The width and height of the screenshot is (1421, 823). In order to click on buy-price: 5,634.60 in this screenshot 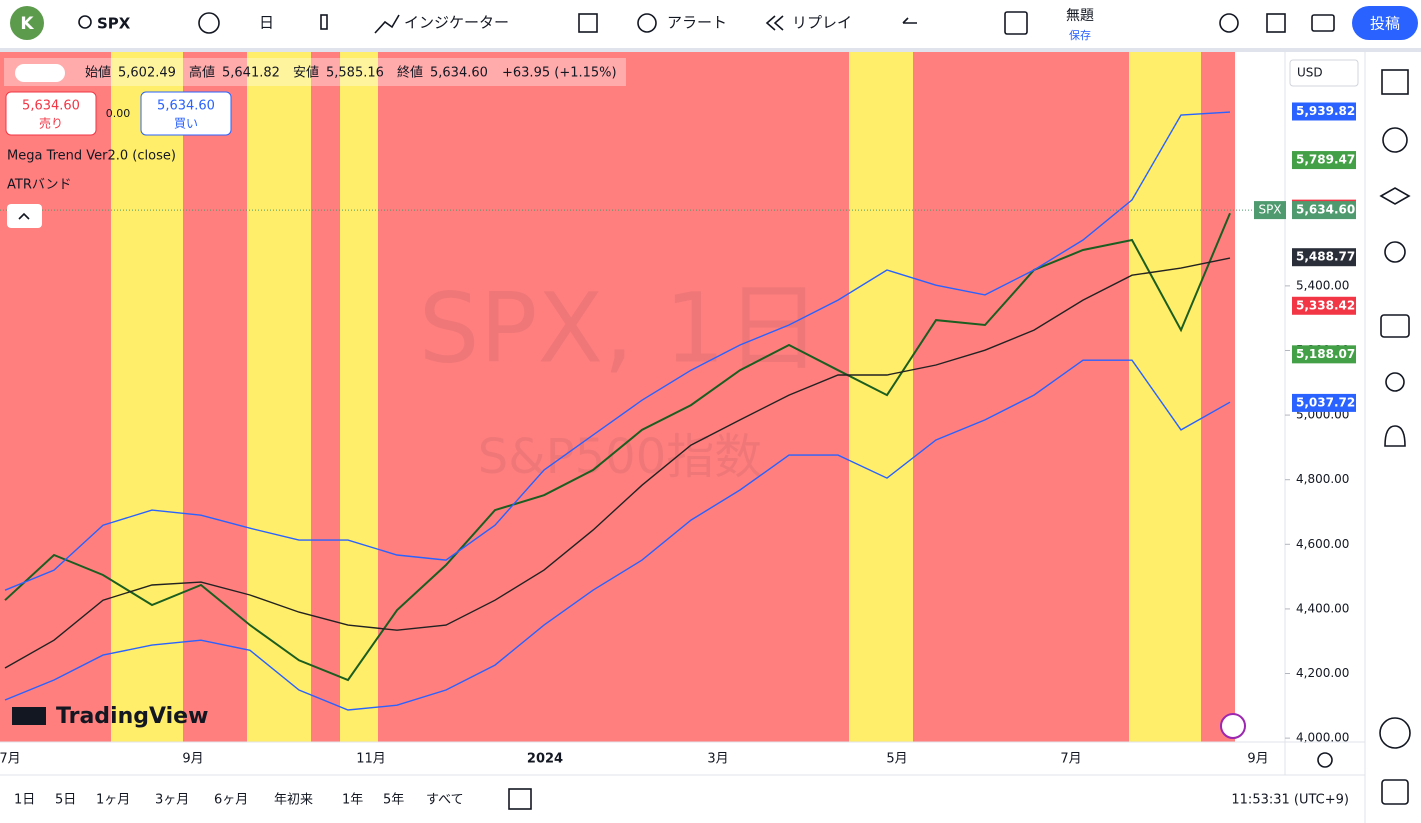, I will do `click(186, 106)`.